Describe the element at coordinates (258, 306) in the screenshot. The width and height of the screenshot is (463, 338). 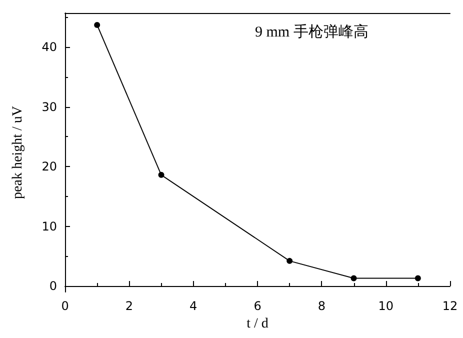
I see `x-tick-label: 6` at that location.